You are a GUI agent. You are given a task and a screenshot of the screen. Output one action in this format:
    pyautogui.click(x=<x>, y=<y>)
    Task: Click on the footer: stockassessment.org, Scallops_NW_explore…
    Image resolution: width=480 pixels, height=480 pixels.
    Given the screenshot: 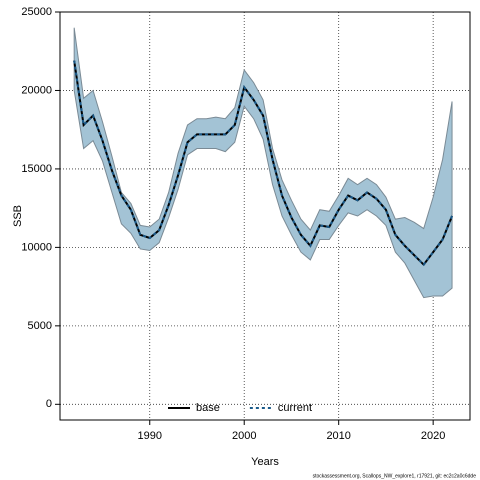 What is the action you would take?
    pyautogui.click(x=395, y=476)
    